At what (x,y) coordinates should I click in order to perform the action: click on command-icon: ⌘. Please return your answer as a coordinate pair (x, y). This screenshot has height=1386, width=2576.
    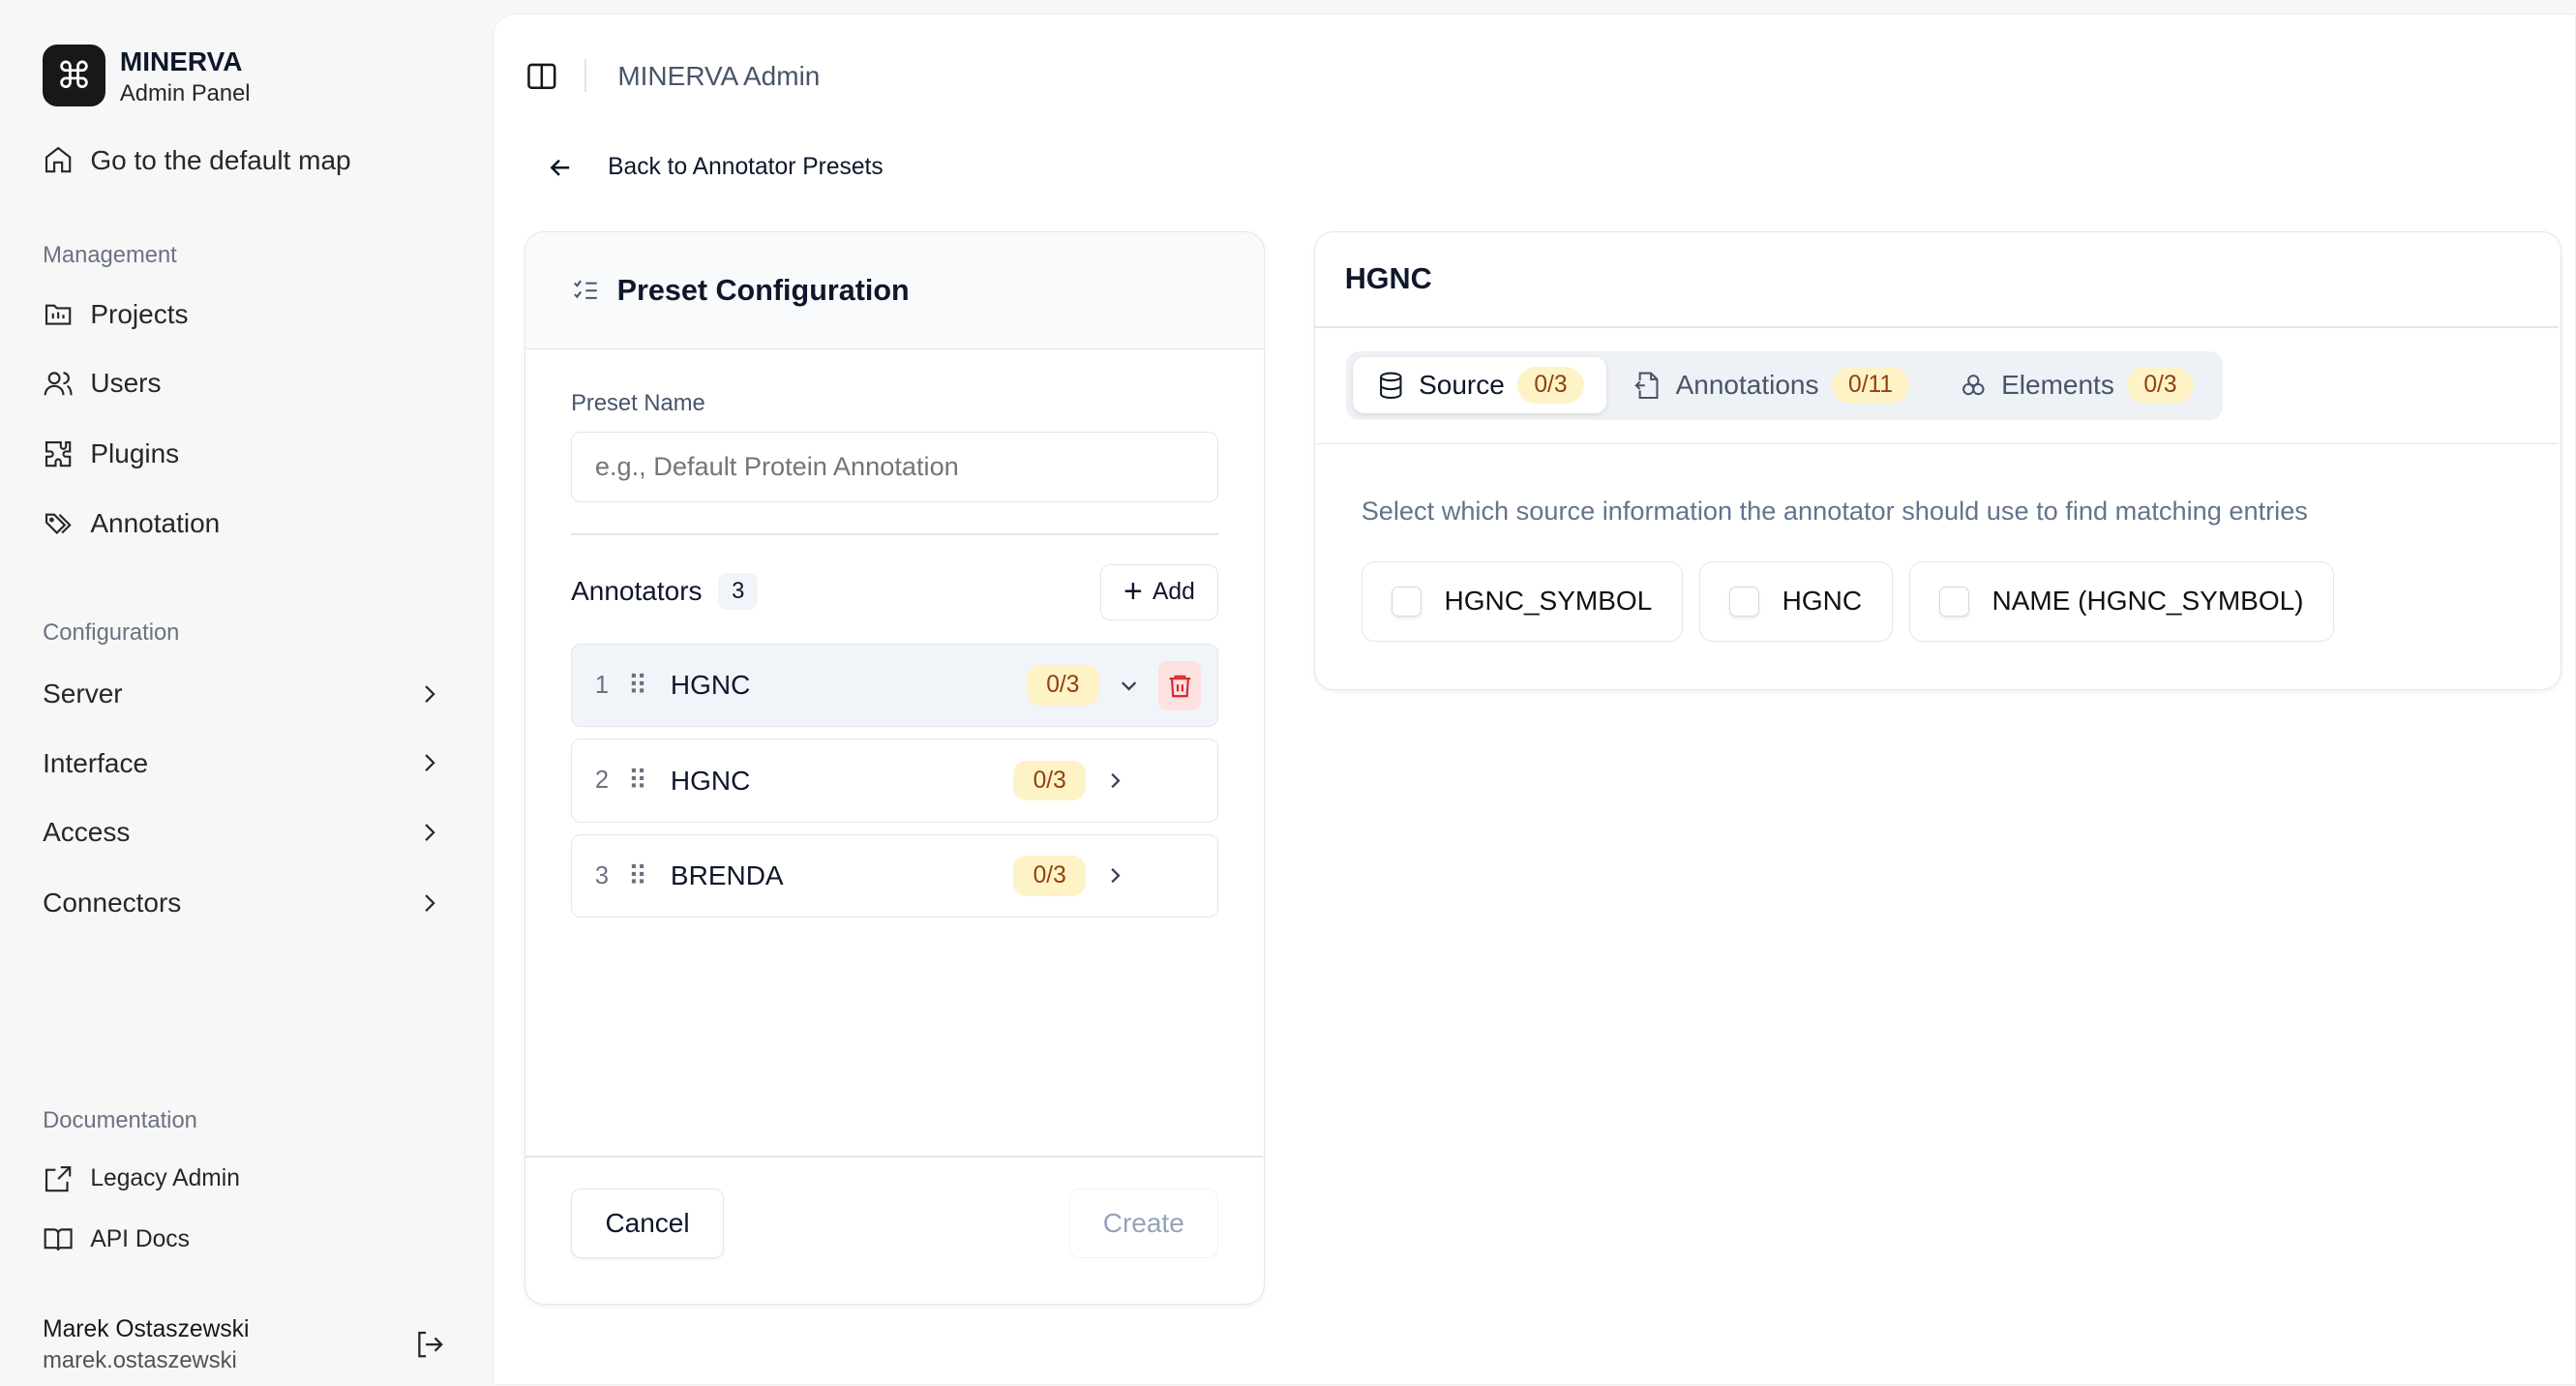
    Looking at the image, I should click on (74, 76).